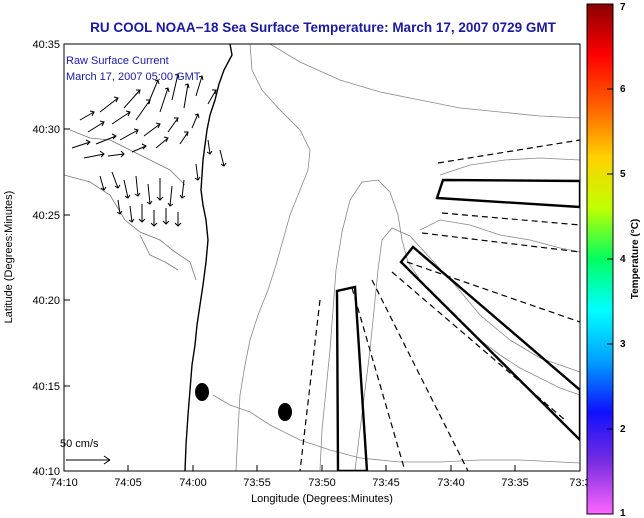 The image size is (644, 518). What do you see at coordinates (623, 7) in the screenshot?
I see `colorbar-tick-label: 7` at bounding box center [623, 7].